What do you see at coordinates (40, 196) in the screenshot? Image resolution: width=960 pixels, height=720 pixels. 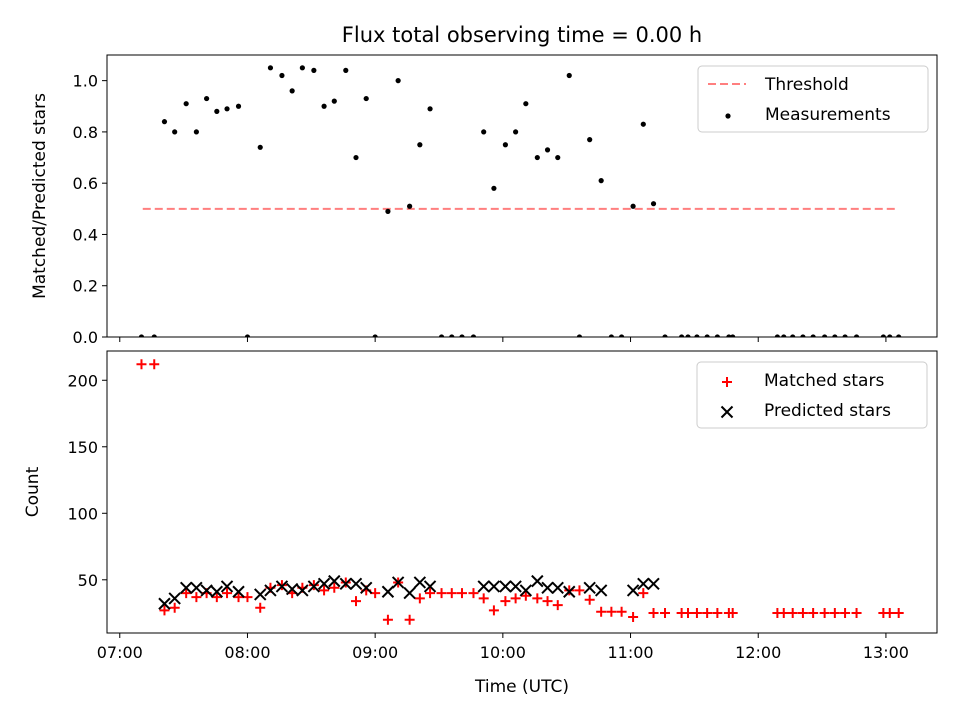 I see `y-axis-label: Matched/Predicted stars` at bounding box center [40, 196].